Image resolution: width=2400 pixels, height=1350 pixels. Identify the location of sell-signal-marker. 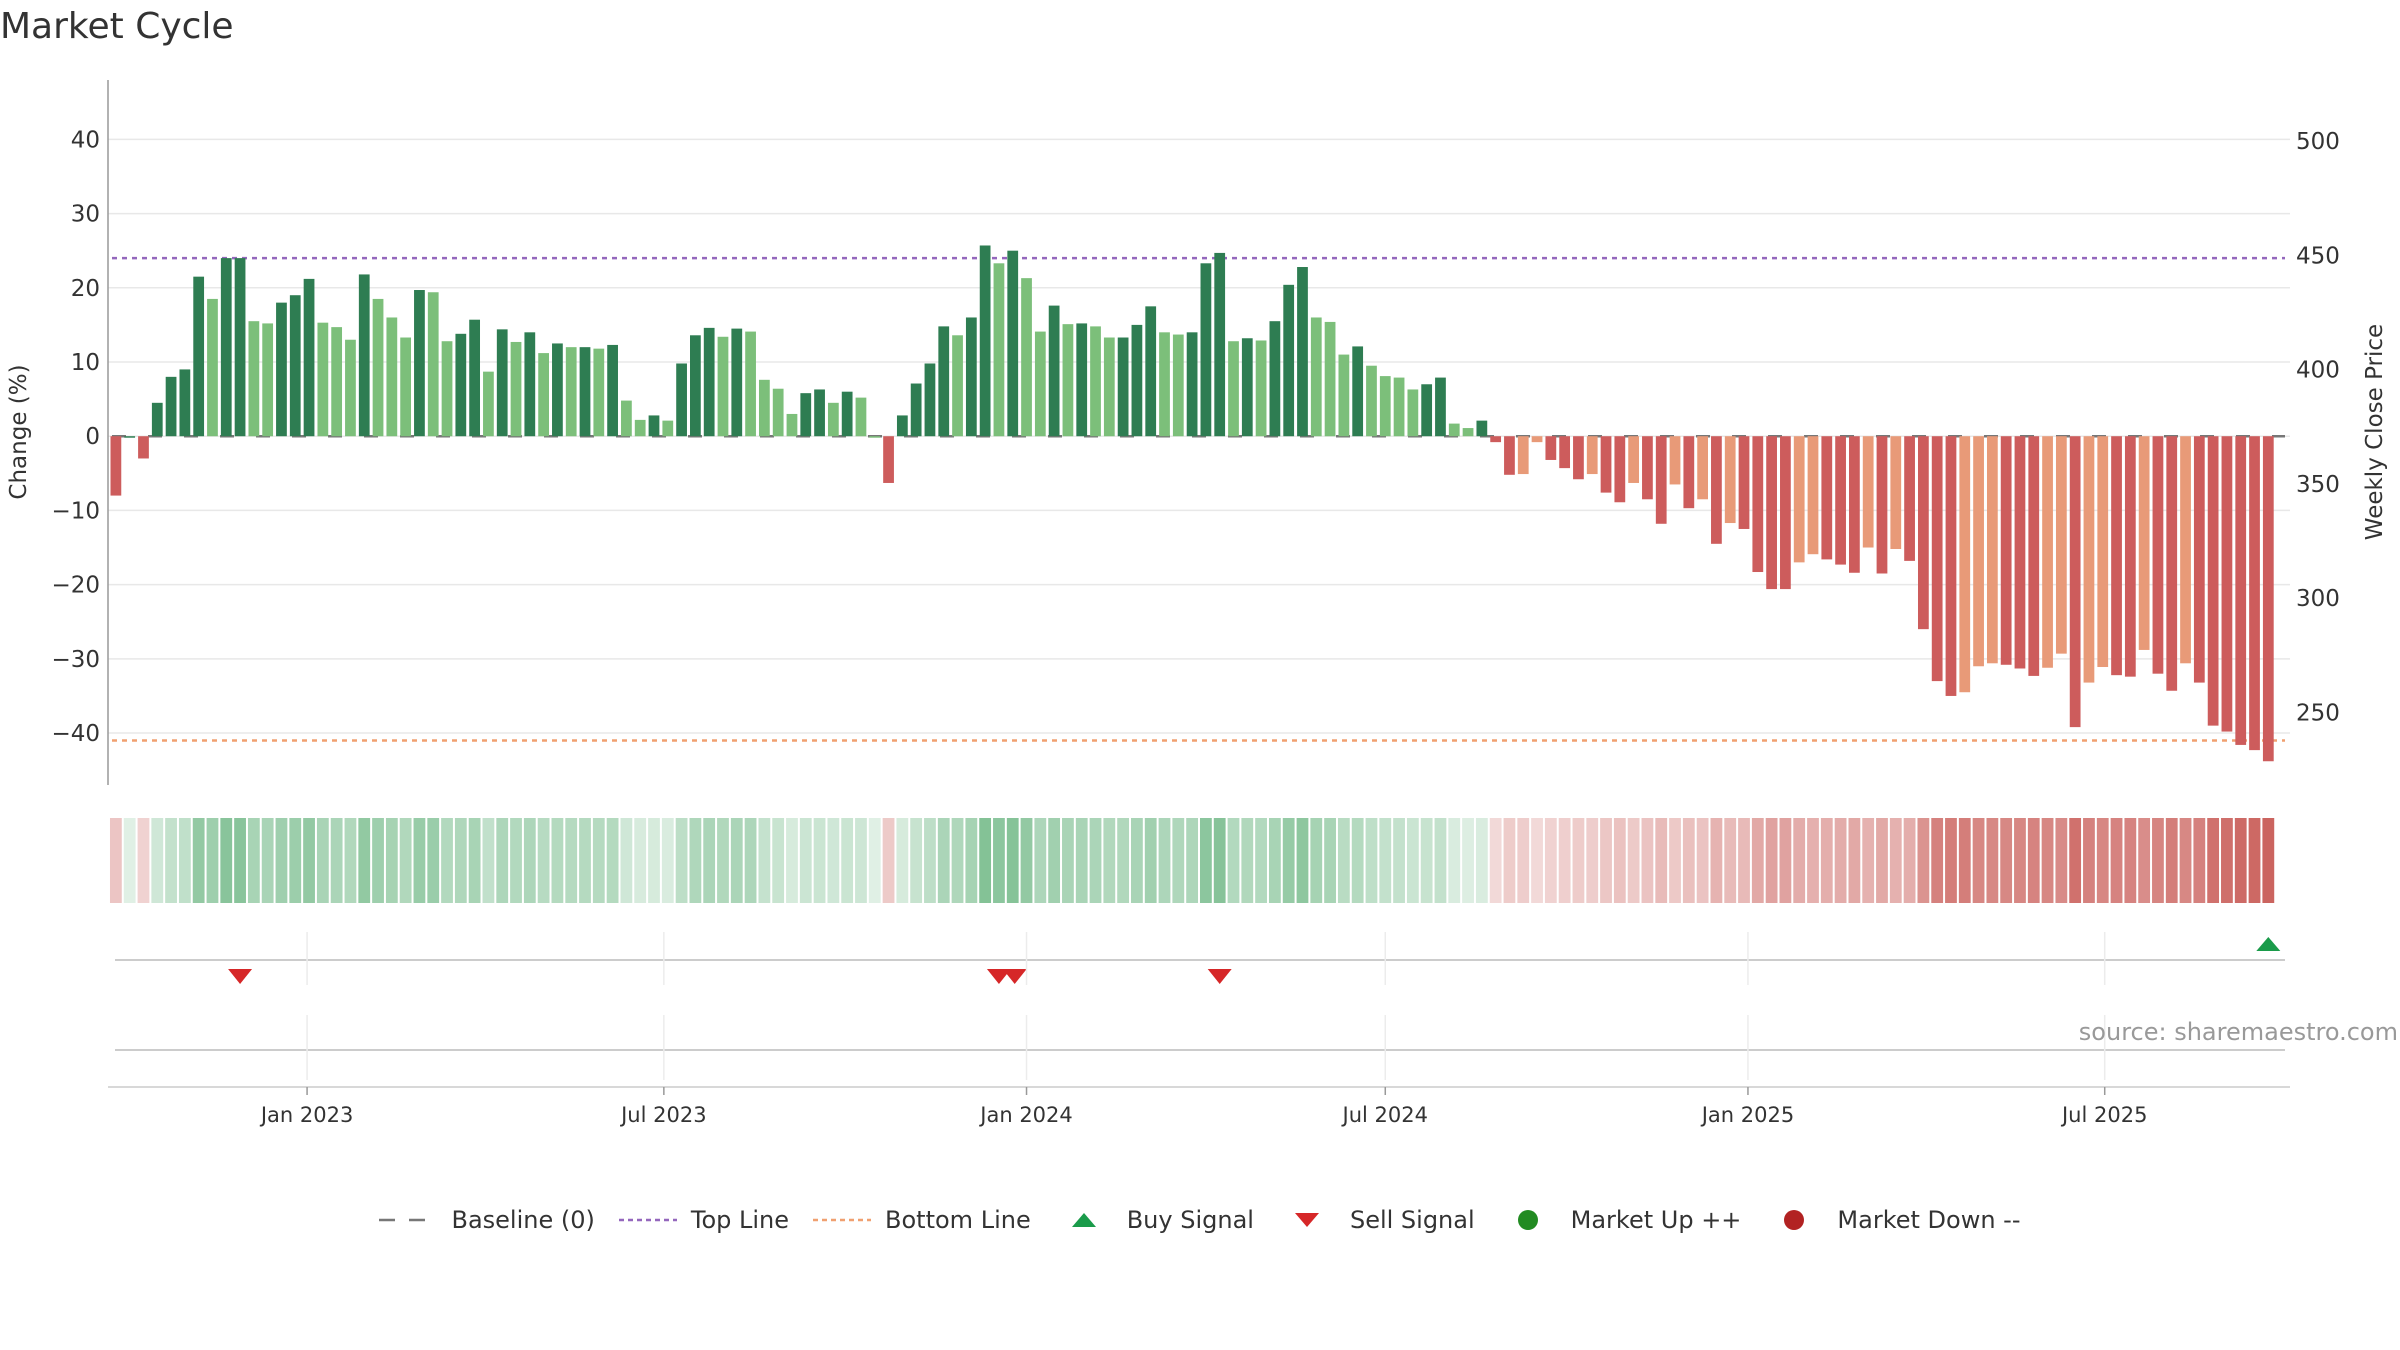
(240, 976).